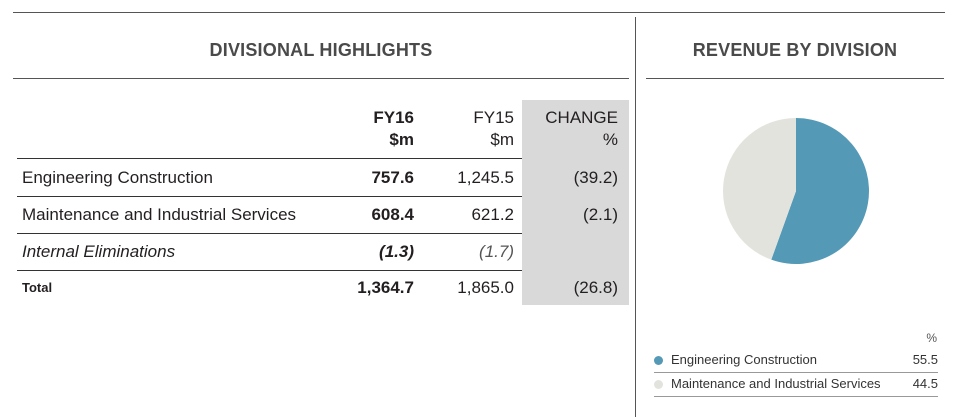 The height and width of the screenshot is (417, 973). What do you see at coordinates (479, 12) in the screenshot?
I see `top-rule` at bounding box center [479, 12].